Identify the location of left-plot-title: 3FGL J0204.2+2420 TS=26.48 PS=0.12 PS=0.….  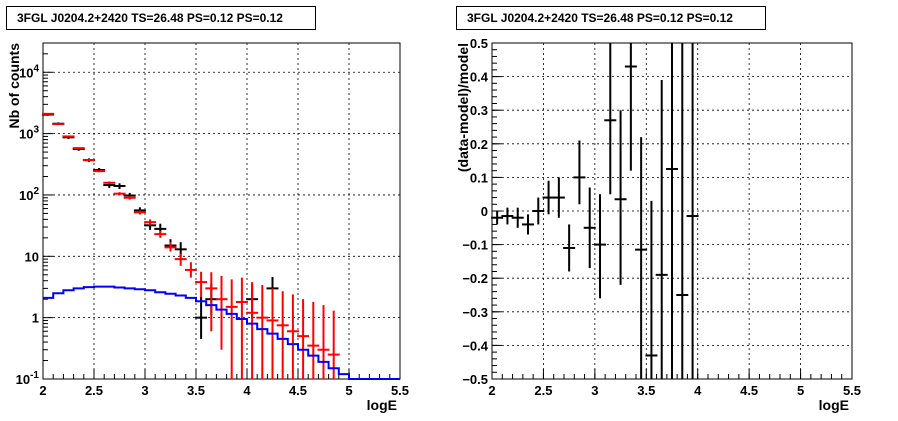
(161, 18).